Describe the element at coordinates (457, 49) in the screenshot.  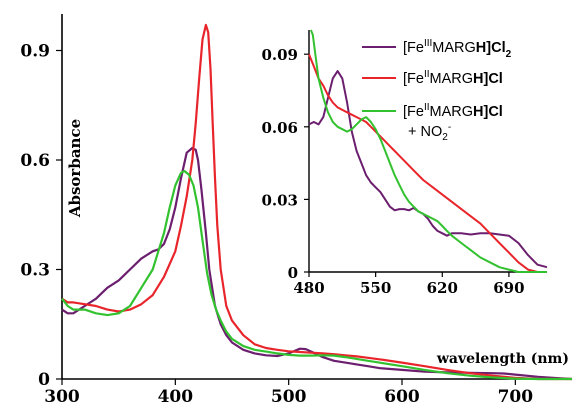
I see `legend-label-fe3: [FeIIIMARGH]Cl2` at that location.